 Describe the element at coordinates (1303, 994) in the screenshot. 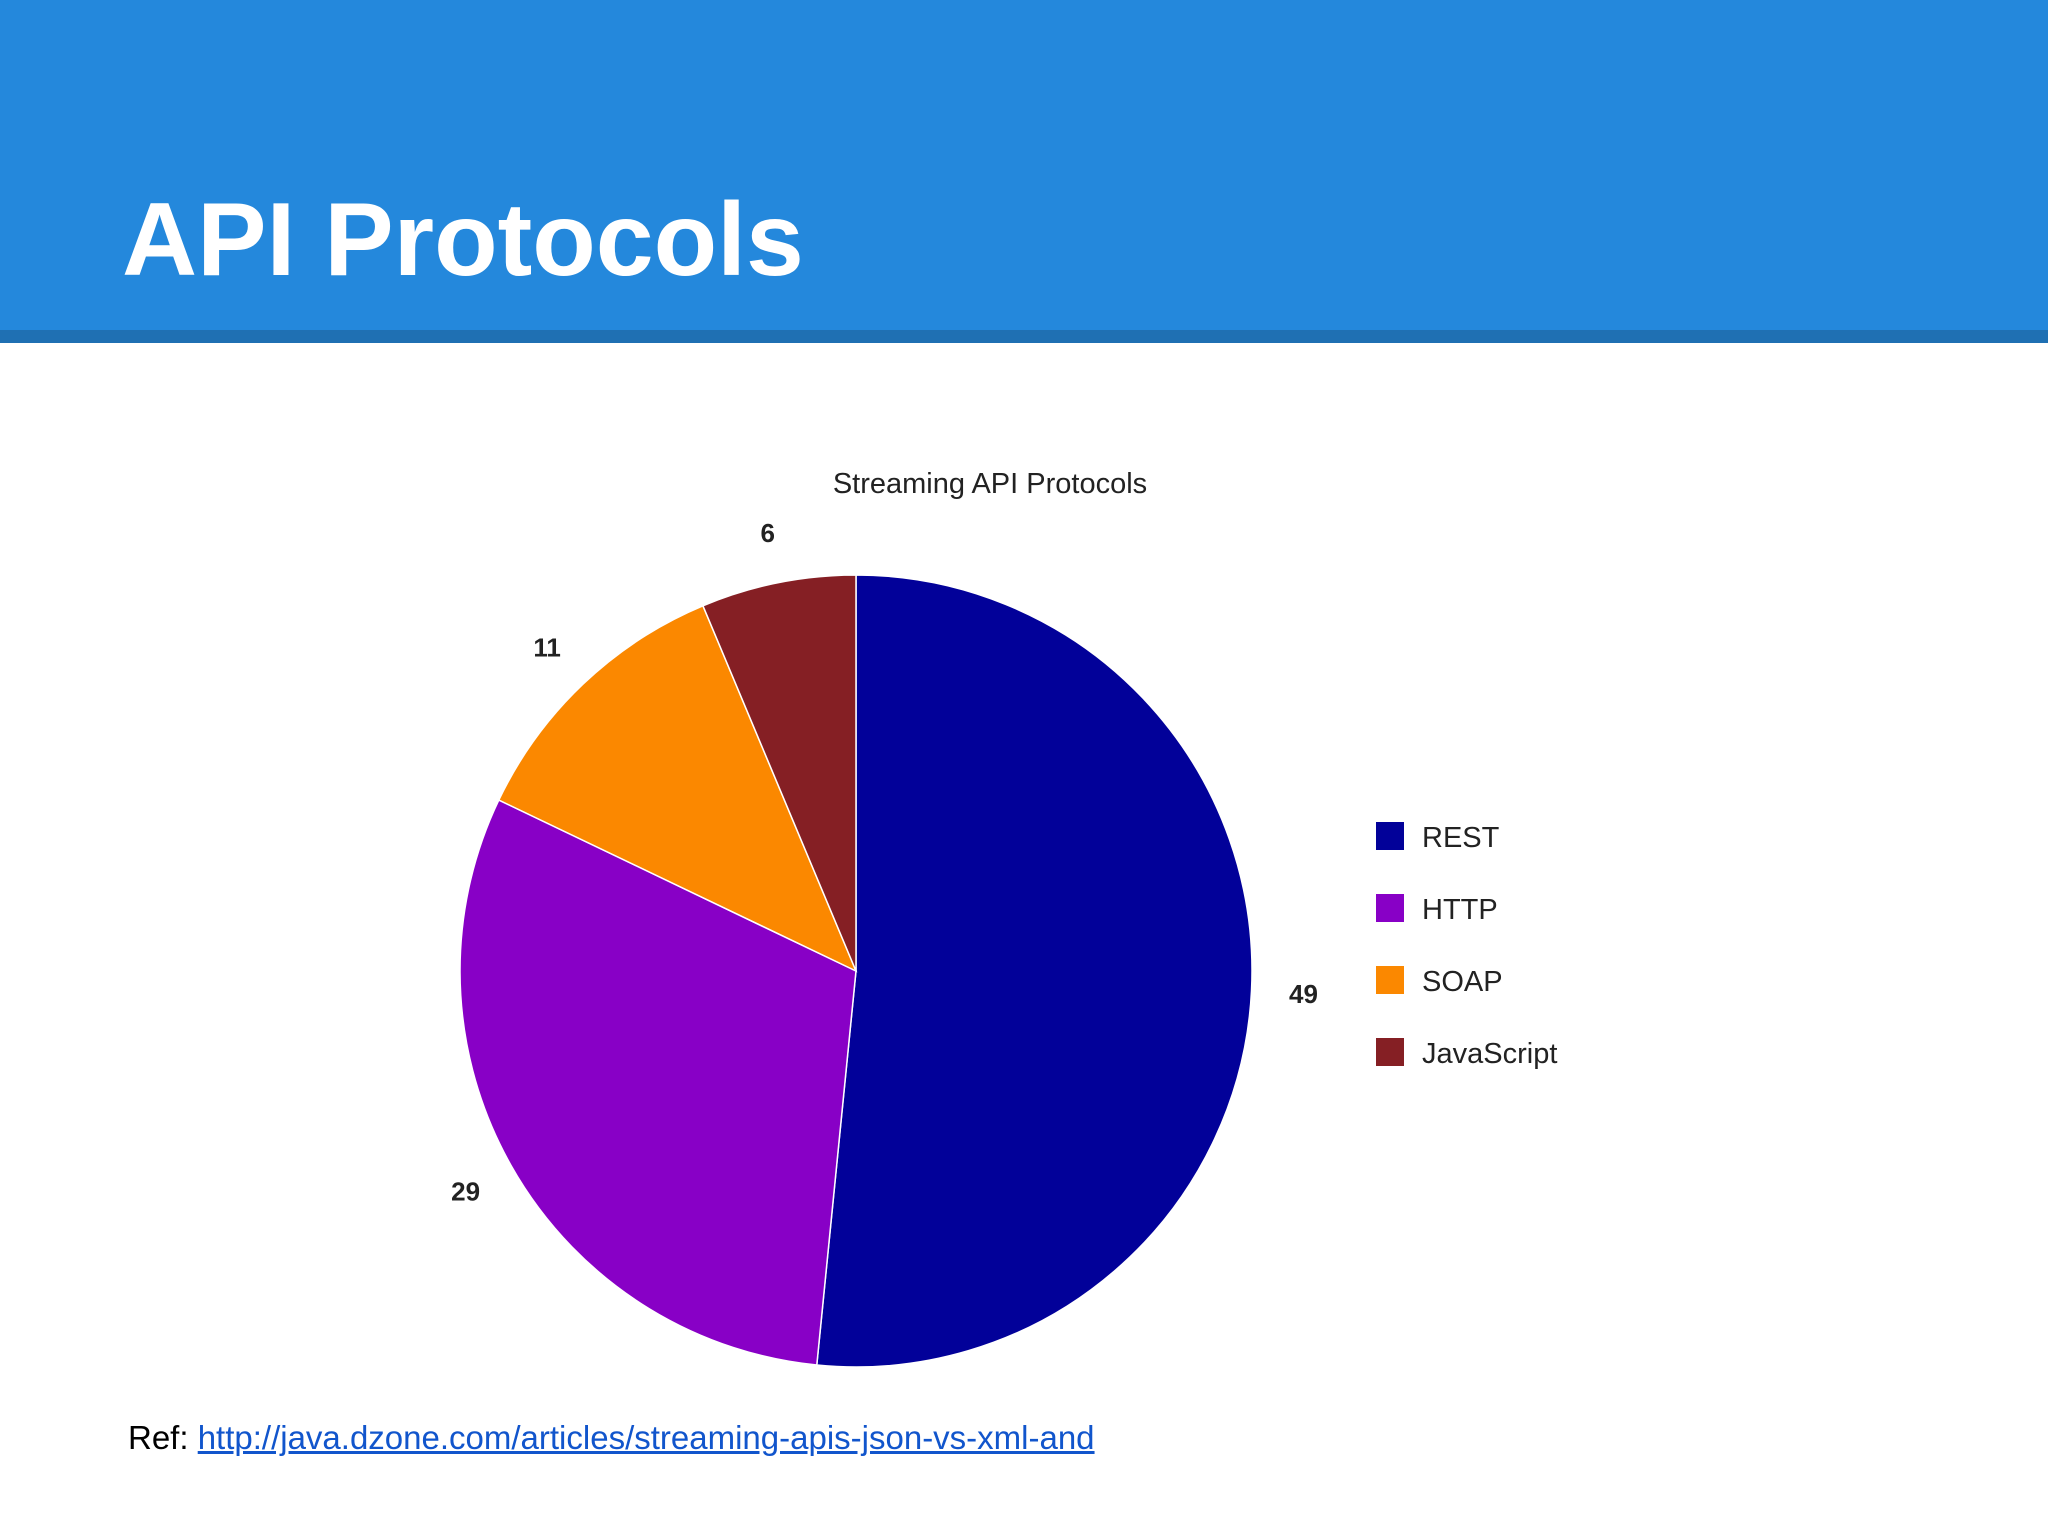

I see `data-label-rest: 49` at that location.